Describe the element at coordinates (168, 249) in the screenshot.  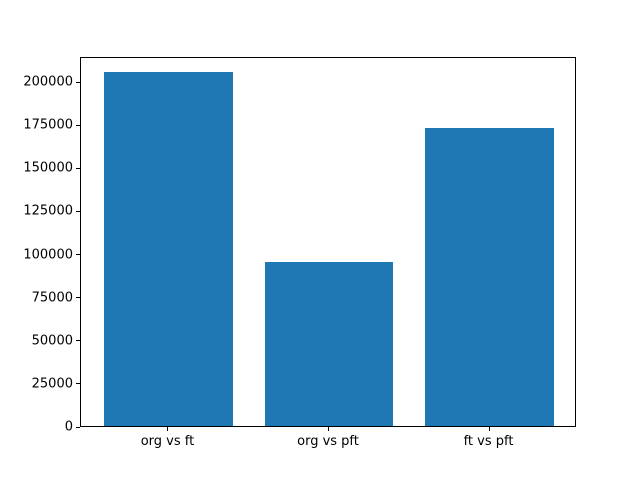
I see `bar-org-vs-ft` at that location.